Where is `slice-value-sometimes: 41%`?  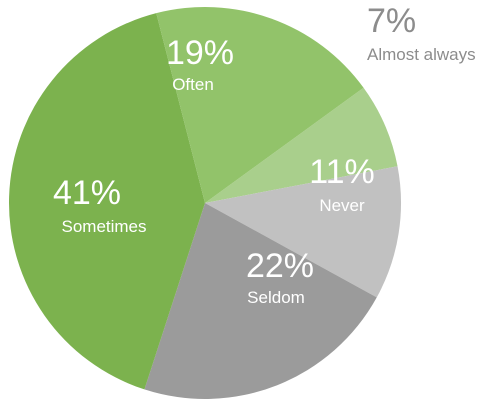 slice-value-sometimes: 41% is located at coordinates (87, 193).